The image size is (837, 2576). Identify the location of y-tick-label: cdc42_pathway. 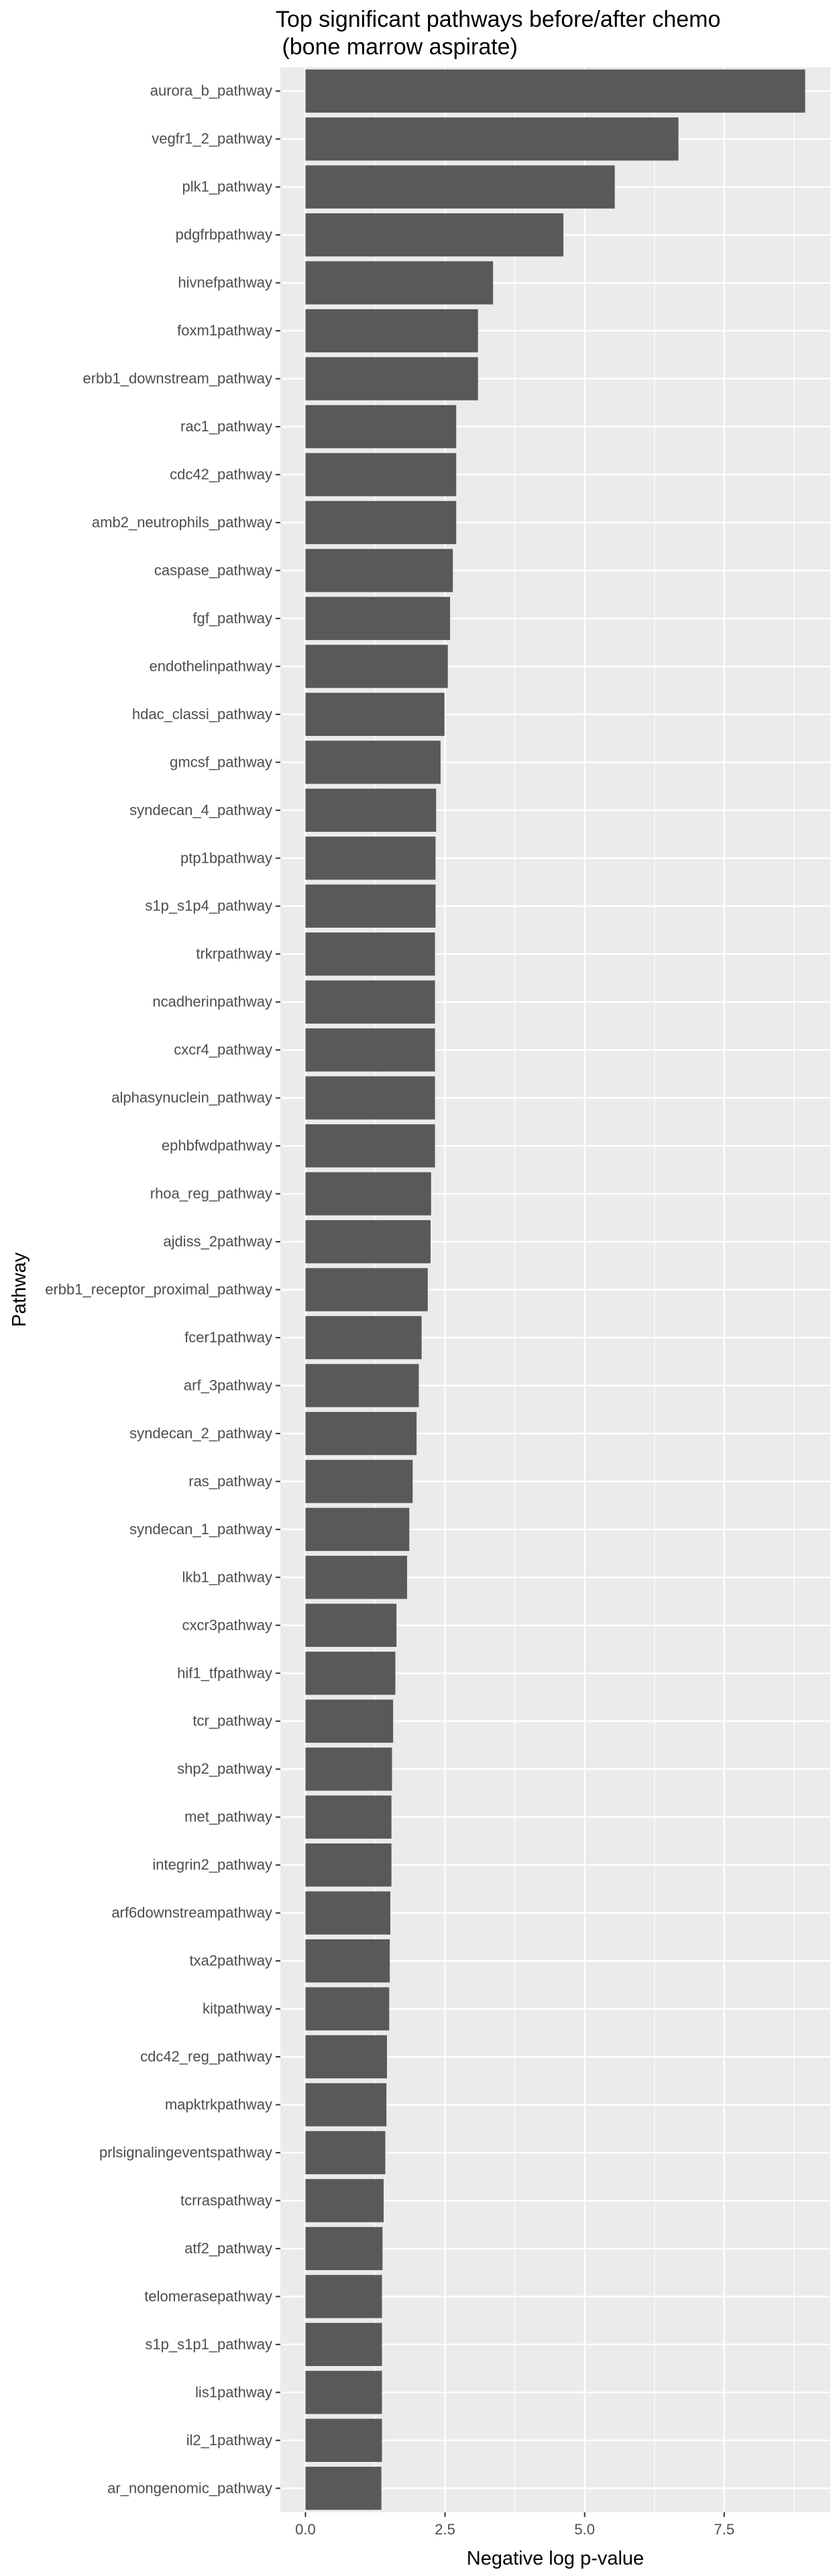
(221, 474).